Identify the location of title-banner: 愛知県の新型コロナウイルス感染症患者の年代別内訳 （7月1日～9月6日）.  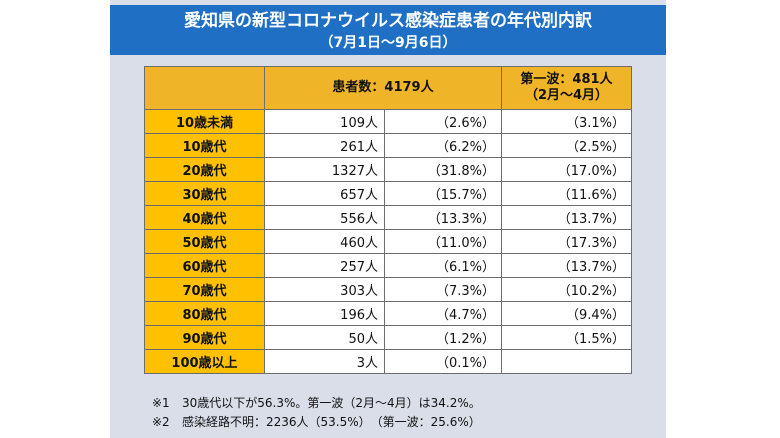
(388, 30).